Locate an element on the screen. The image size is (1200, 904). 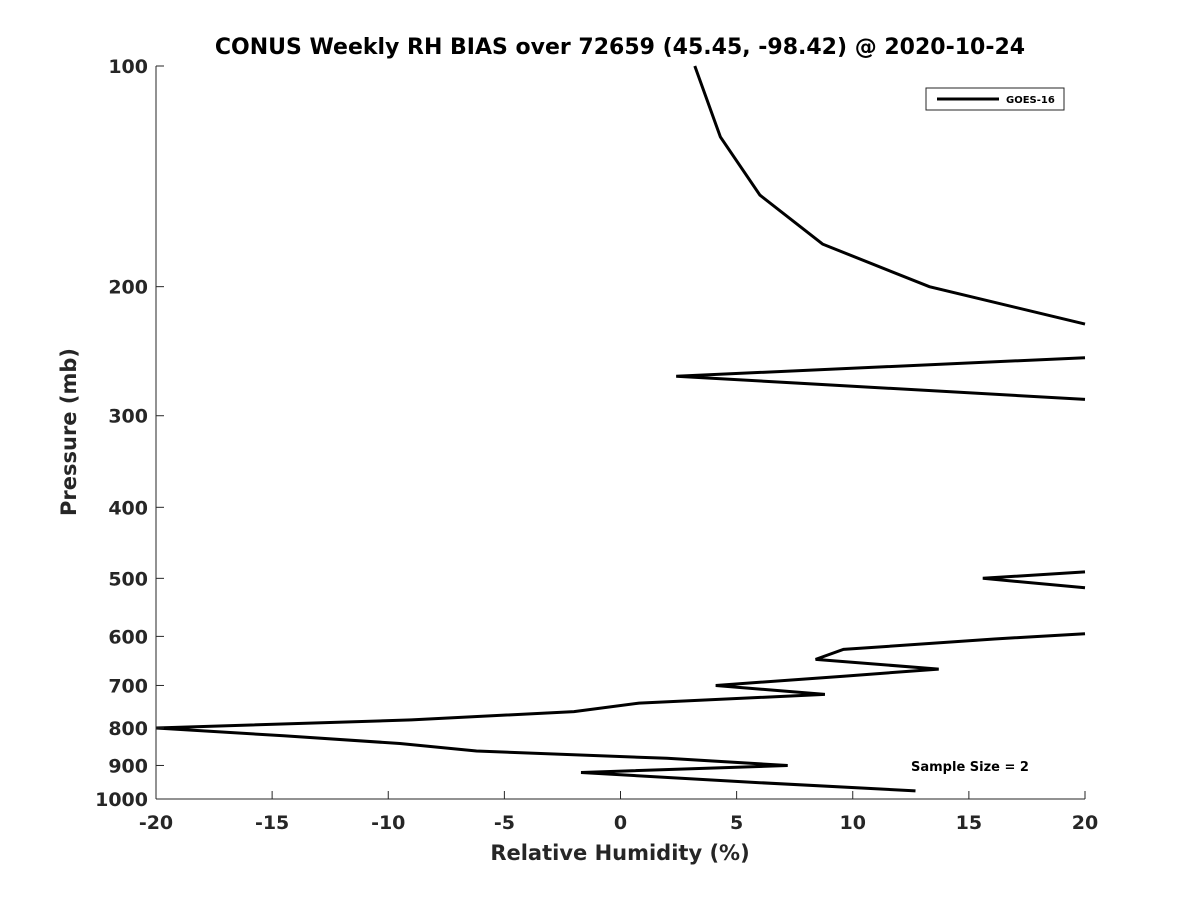
y-tick-label: 500 is located at coordinates (128, 579).